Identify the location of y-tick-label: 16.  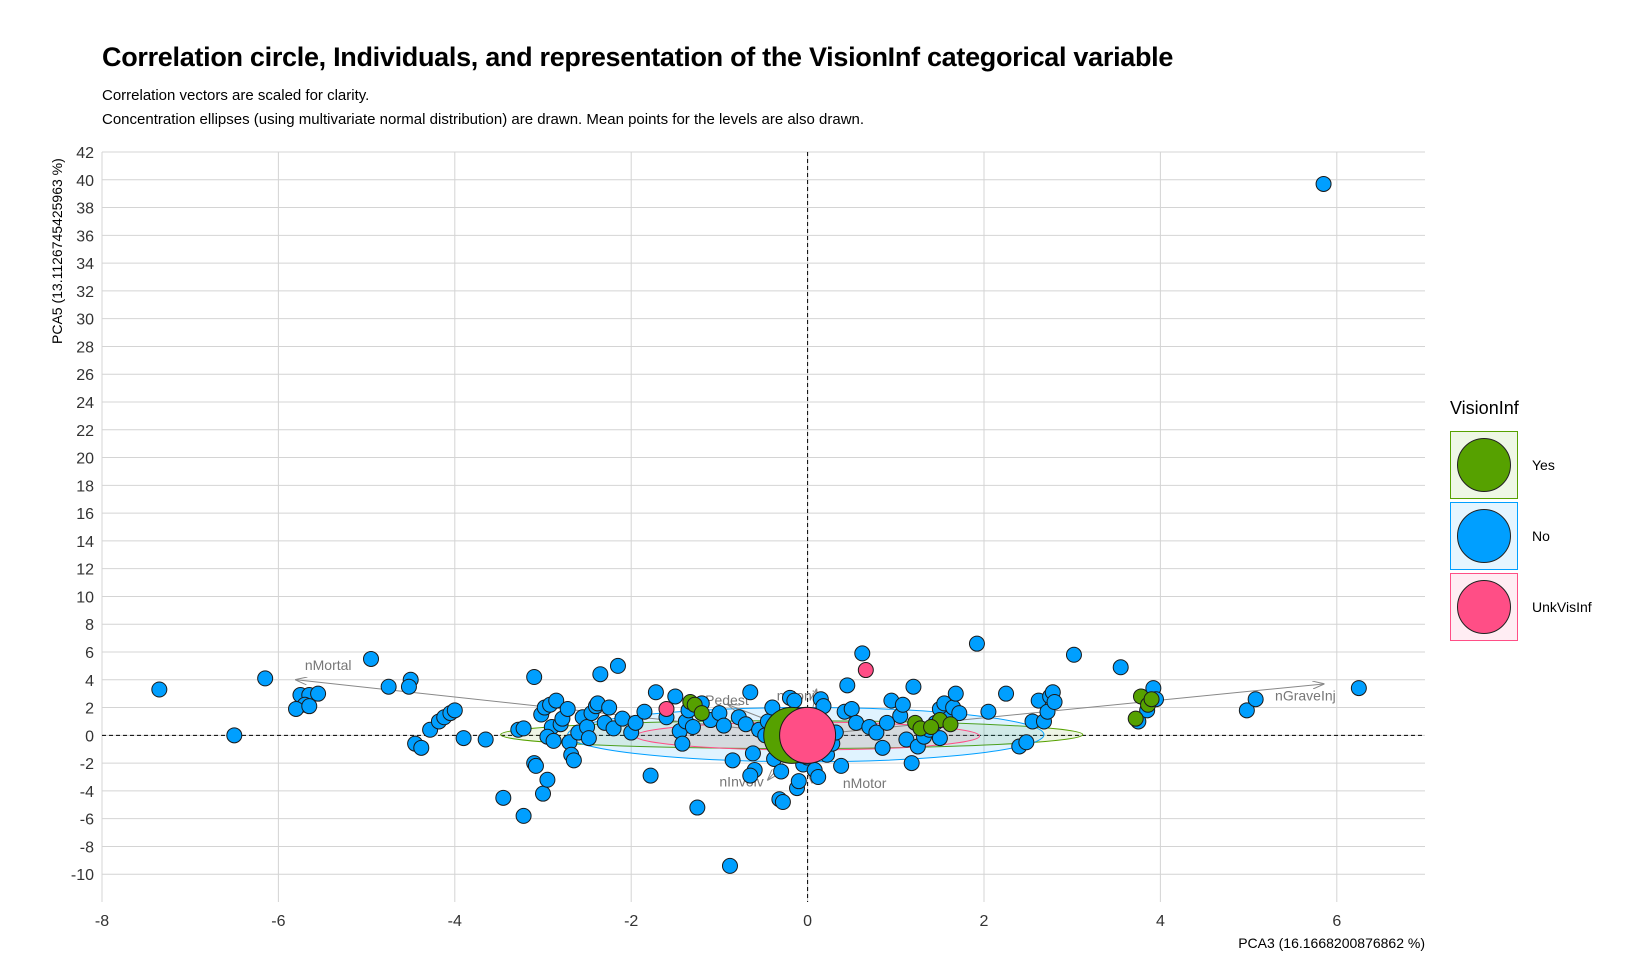
(85, 514).